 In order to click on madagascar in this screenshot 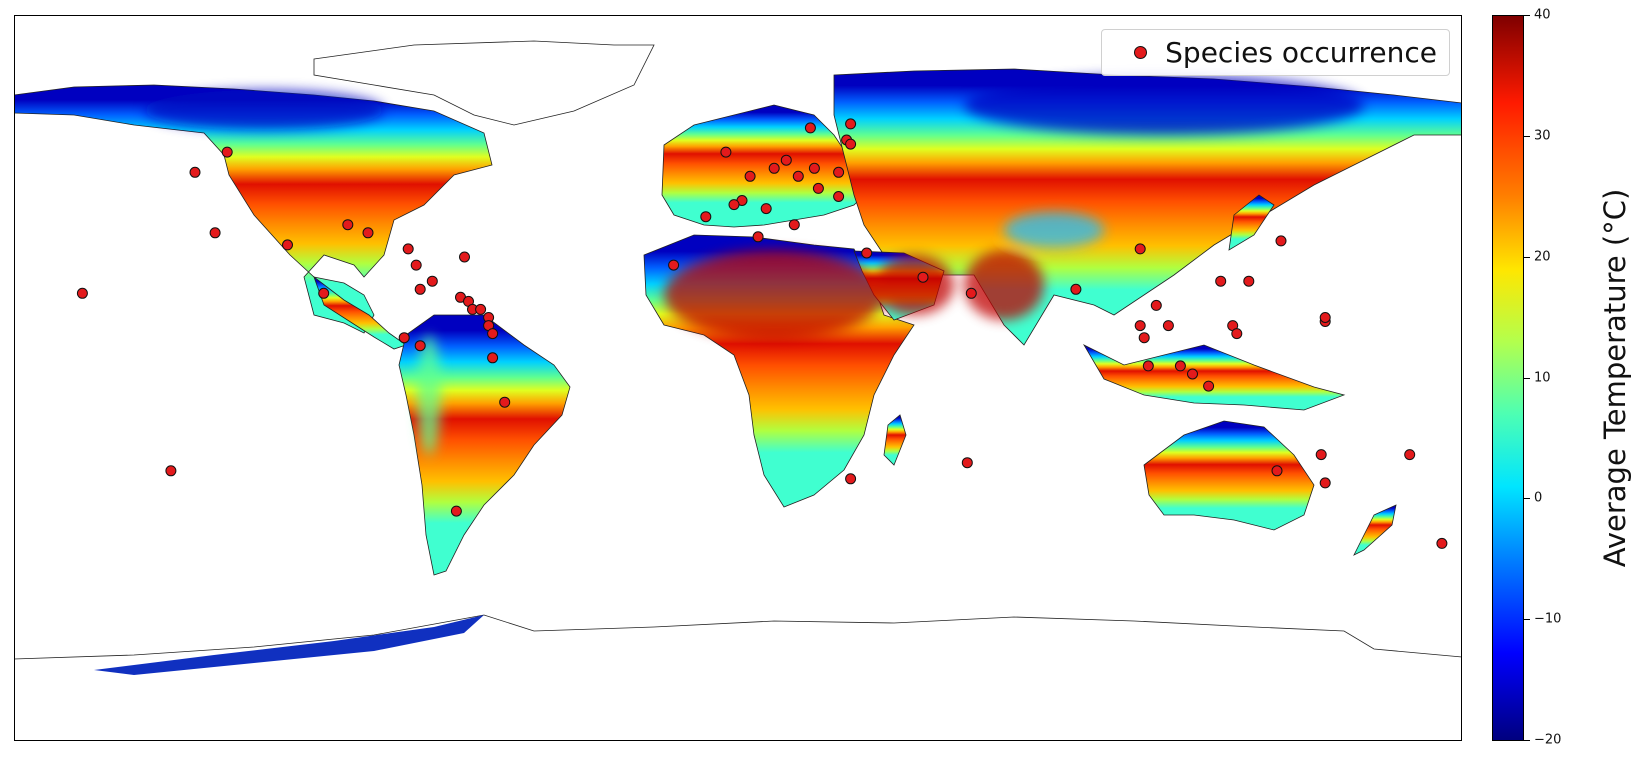, I will do `click(895, 440)`.